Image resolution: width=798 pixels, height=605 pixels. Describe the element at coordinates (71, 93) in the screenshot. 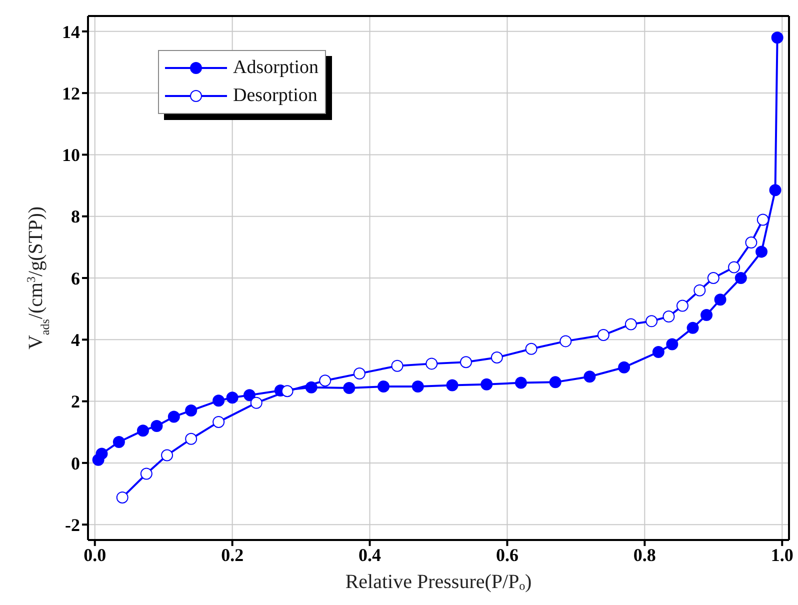

I see `y-tick-label: 12` at that location.